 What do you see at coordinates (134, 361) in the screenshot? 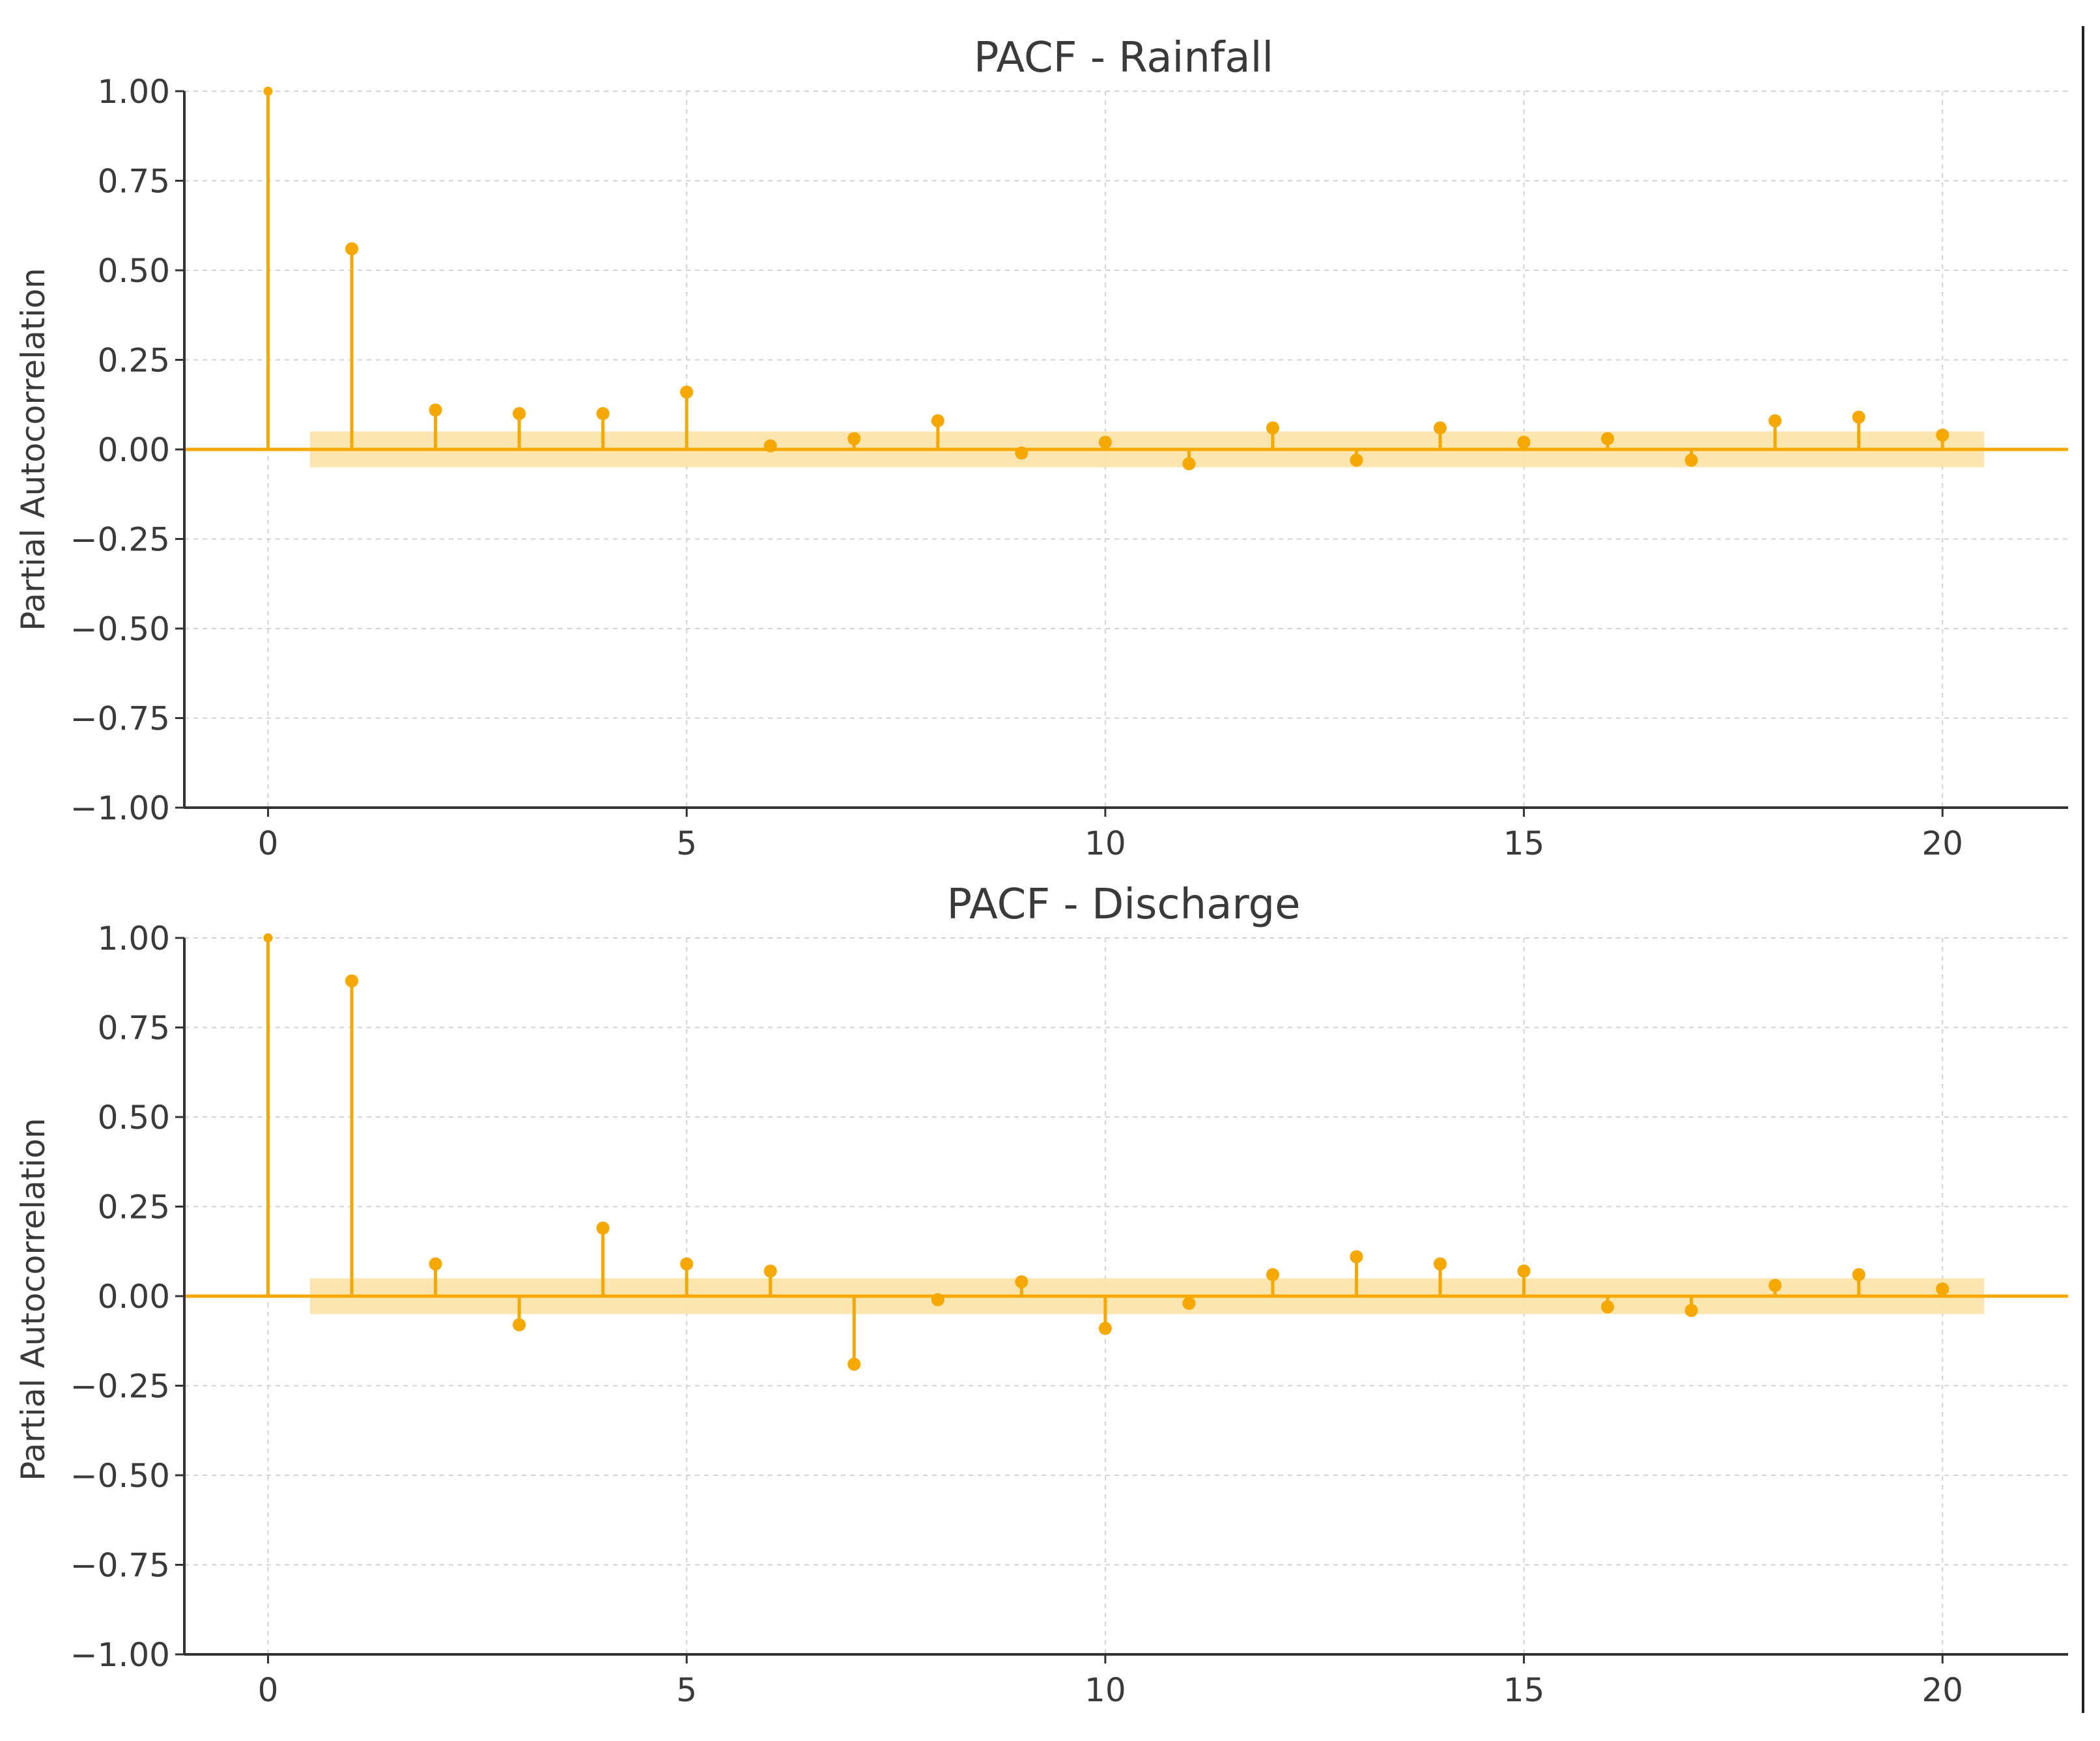
I see `rainfall-y-tick-label: 0.25` at bounding box center [134, 361].